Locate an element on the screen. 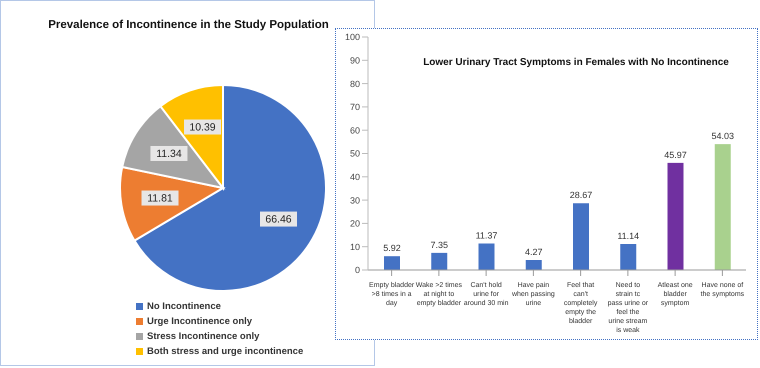 The width and height of the screenshot is (760, 368). legend-label: Urge Incontinence only is located at coordinates (199, 321).